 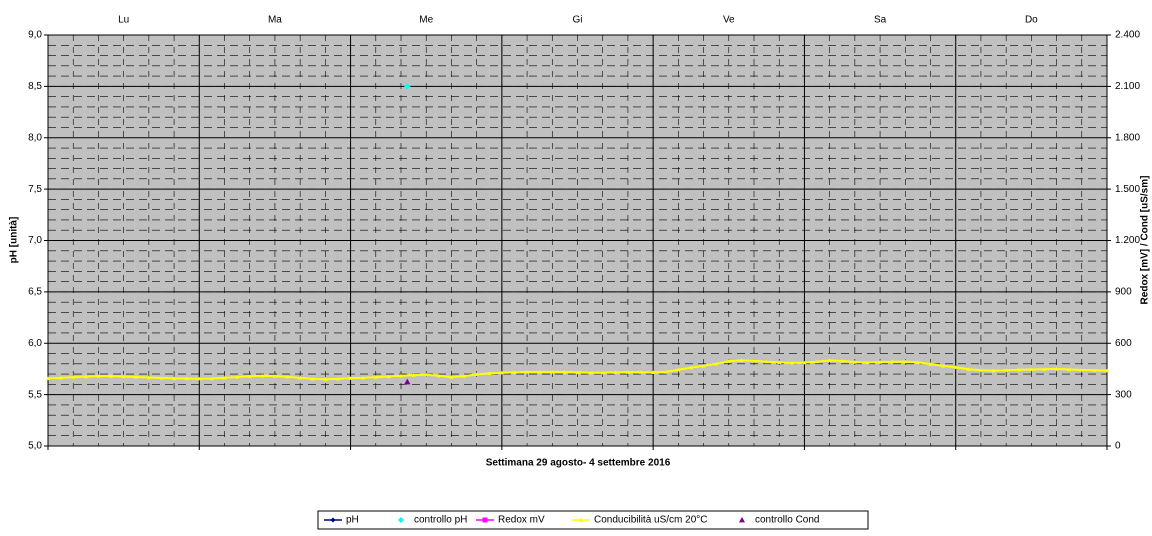 I want to click on legend-box, so click(x=593, y=520).